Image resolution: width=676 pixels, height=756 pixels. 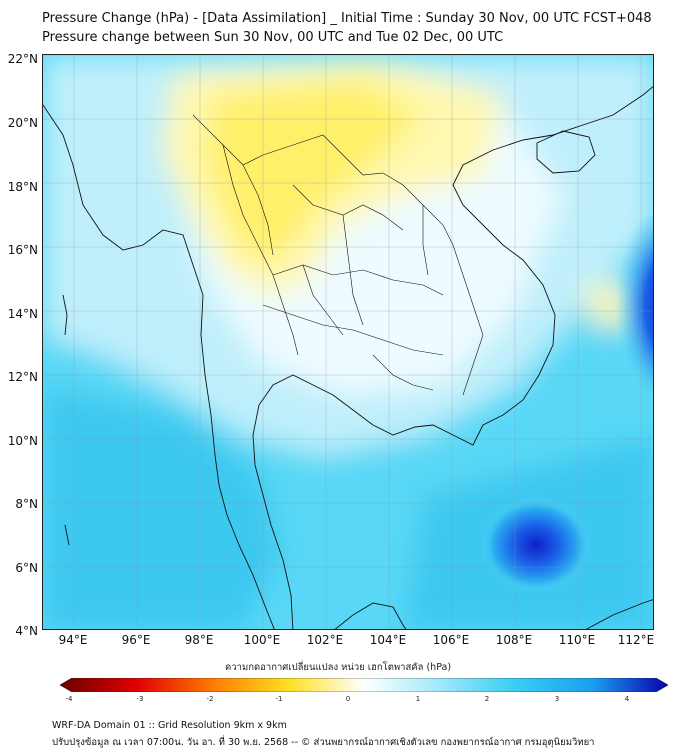 What do you see at coordinates (22, 250) in the screenshot?
I see `lat-label: 16°N` at bounding box center [22, 250].